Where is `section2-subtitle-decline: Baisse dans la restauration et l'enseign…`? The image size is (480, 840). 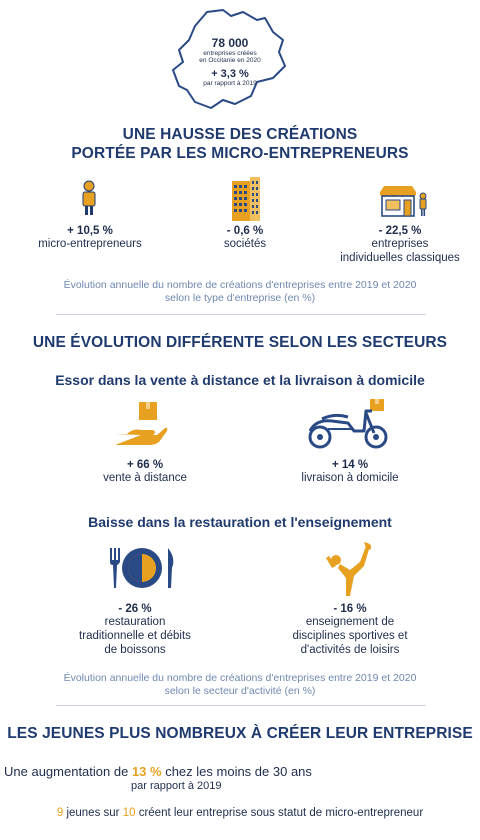 section2-subtitle-decline: Baisse dans la restauration et l'enseign… is located at coordinates (240, 522).